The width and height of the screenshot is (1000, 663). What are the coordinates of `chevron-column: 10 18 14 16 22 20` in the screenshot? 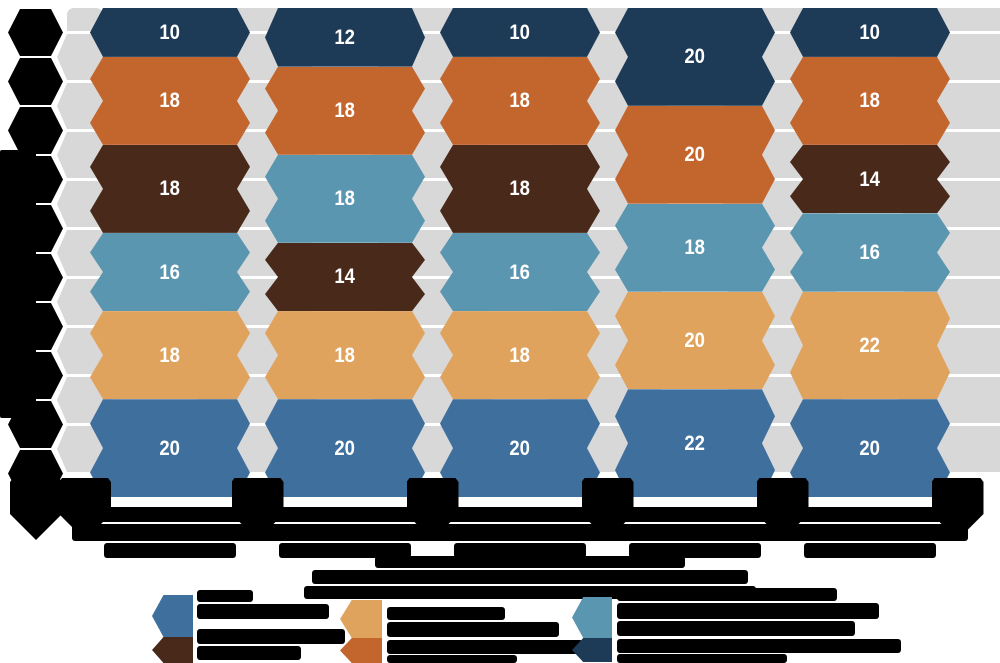 It's located at (870, 252).